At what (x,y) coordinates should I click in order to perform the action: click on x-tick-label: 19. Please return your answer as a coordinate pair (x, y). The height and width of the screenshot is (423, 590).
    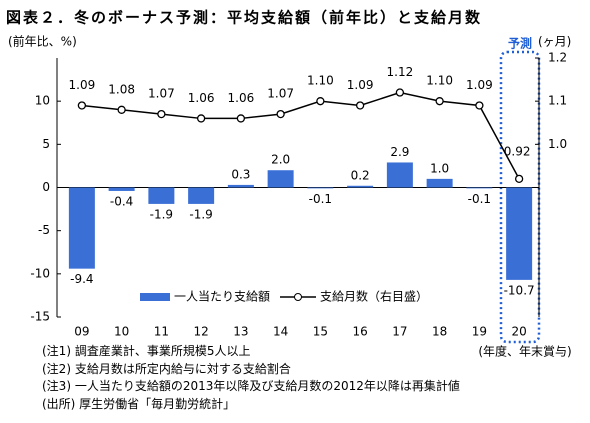
    Looking at the image, I should click on (479, 332).